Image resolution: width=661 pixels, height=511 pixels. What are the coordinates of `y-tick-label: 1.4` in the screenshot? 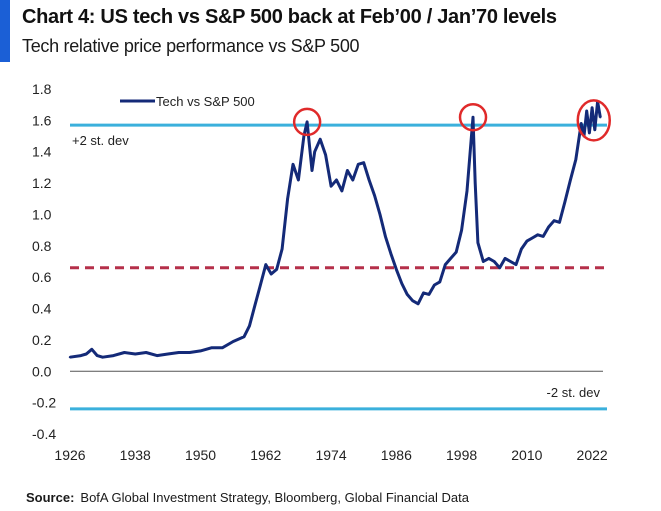 It's located at (42, 152).